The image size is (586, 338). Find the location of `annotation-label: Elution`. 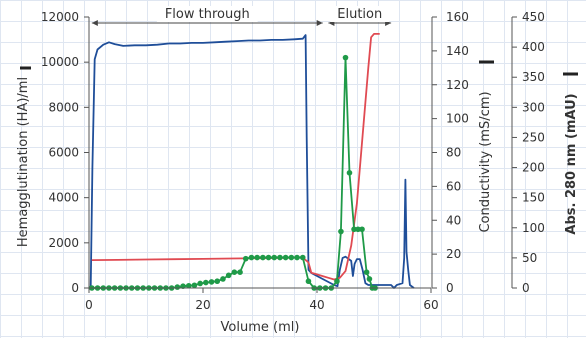

annotation-label: Elution is located at coordinates (359, 14).